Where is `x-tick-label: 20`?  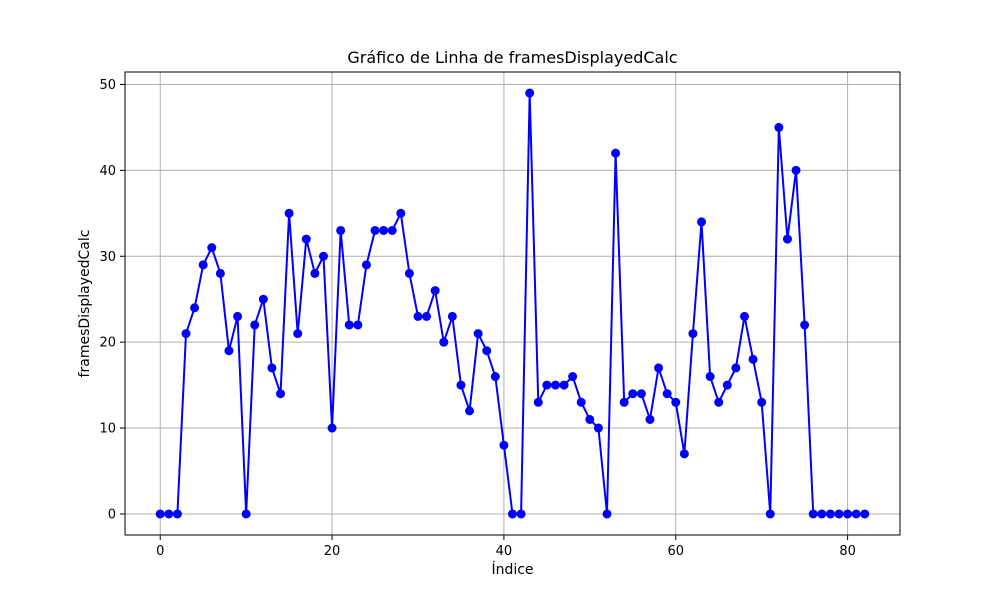
x-tick-label: 20 is located at coordinates (332, 551).